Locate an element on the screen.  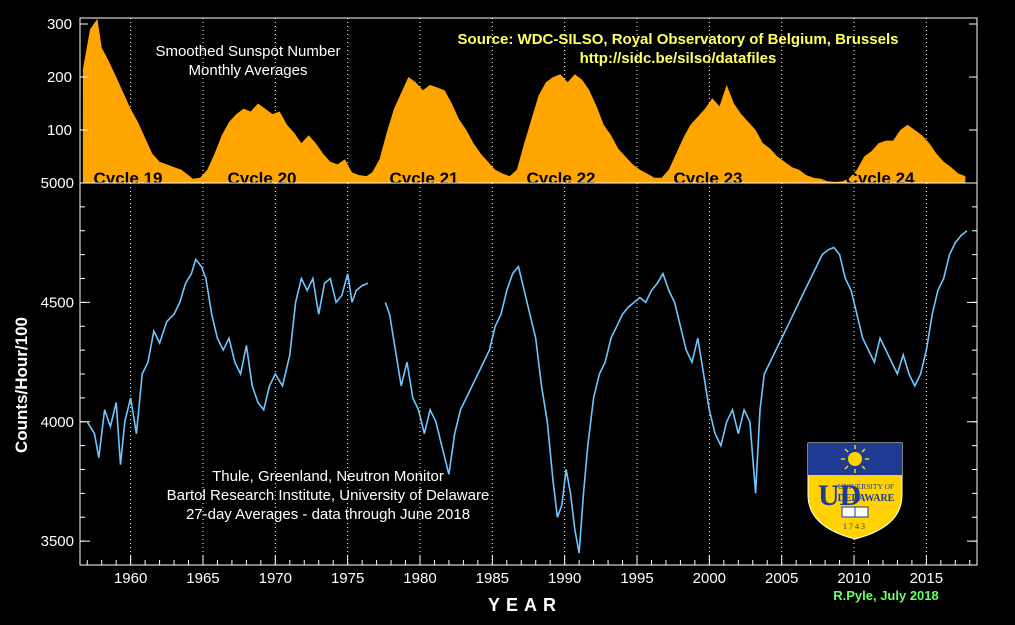
logo-year: 1743 is located at coordinates (855, 526).